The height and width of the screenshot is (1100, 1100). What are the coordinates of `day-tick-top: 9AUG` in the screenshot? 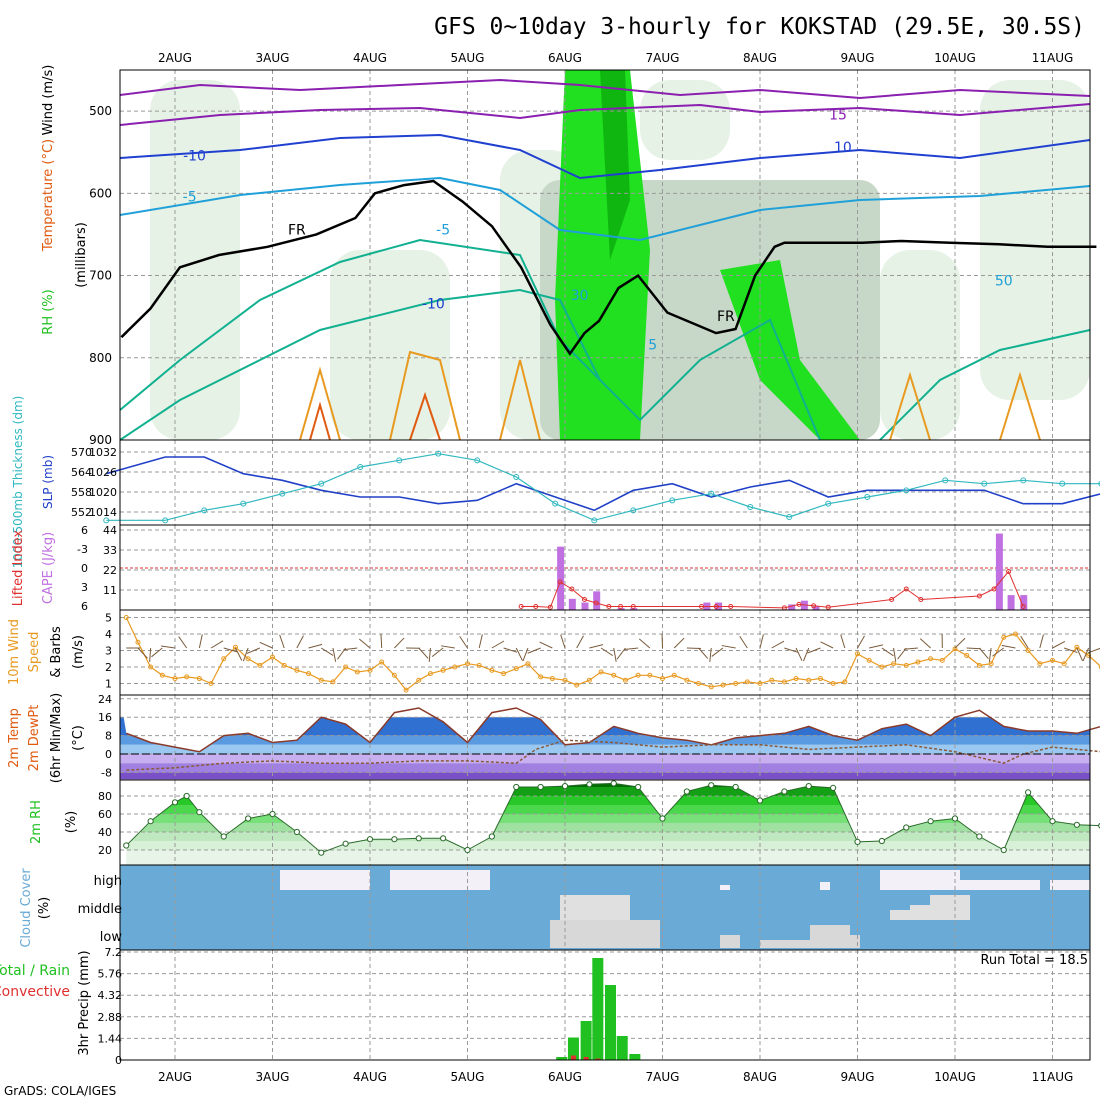 It's located at (858, 58).